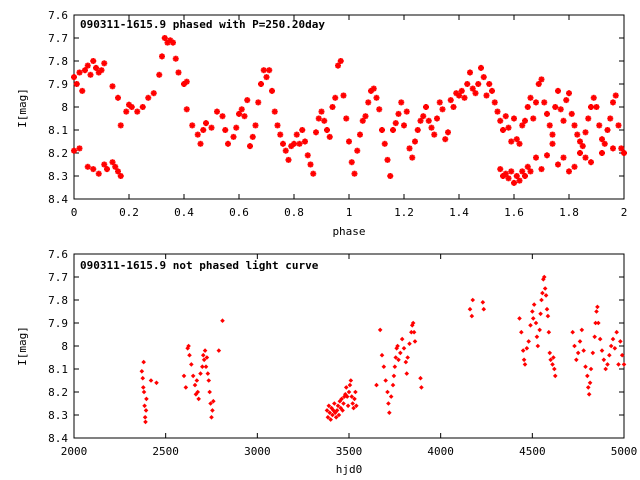 The image size is (640, 480). I want to click on unphased-chart-title: 090311-1615.9 not phased light curve, so click(199, 265).